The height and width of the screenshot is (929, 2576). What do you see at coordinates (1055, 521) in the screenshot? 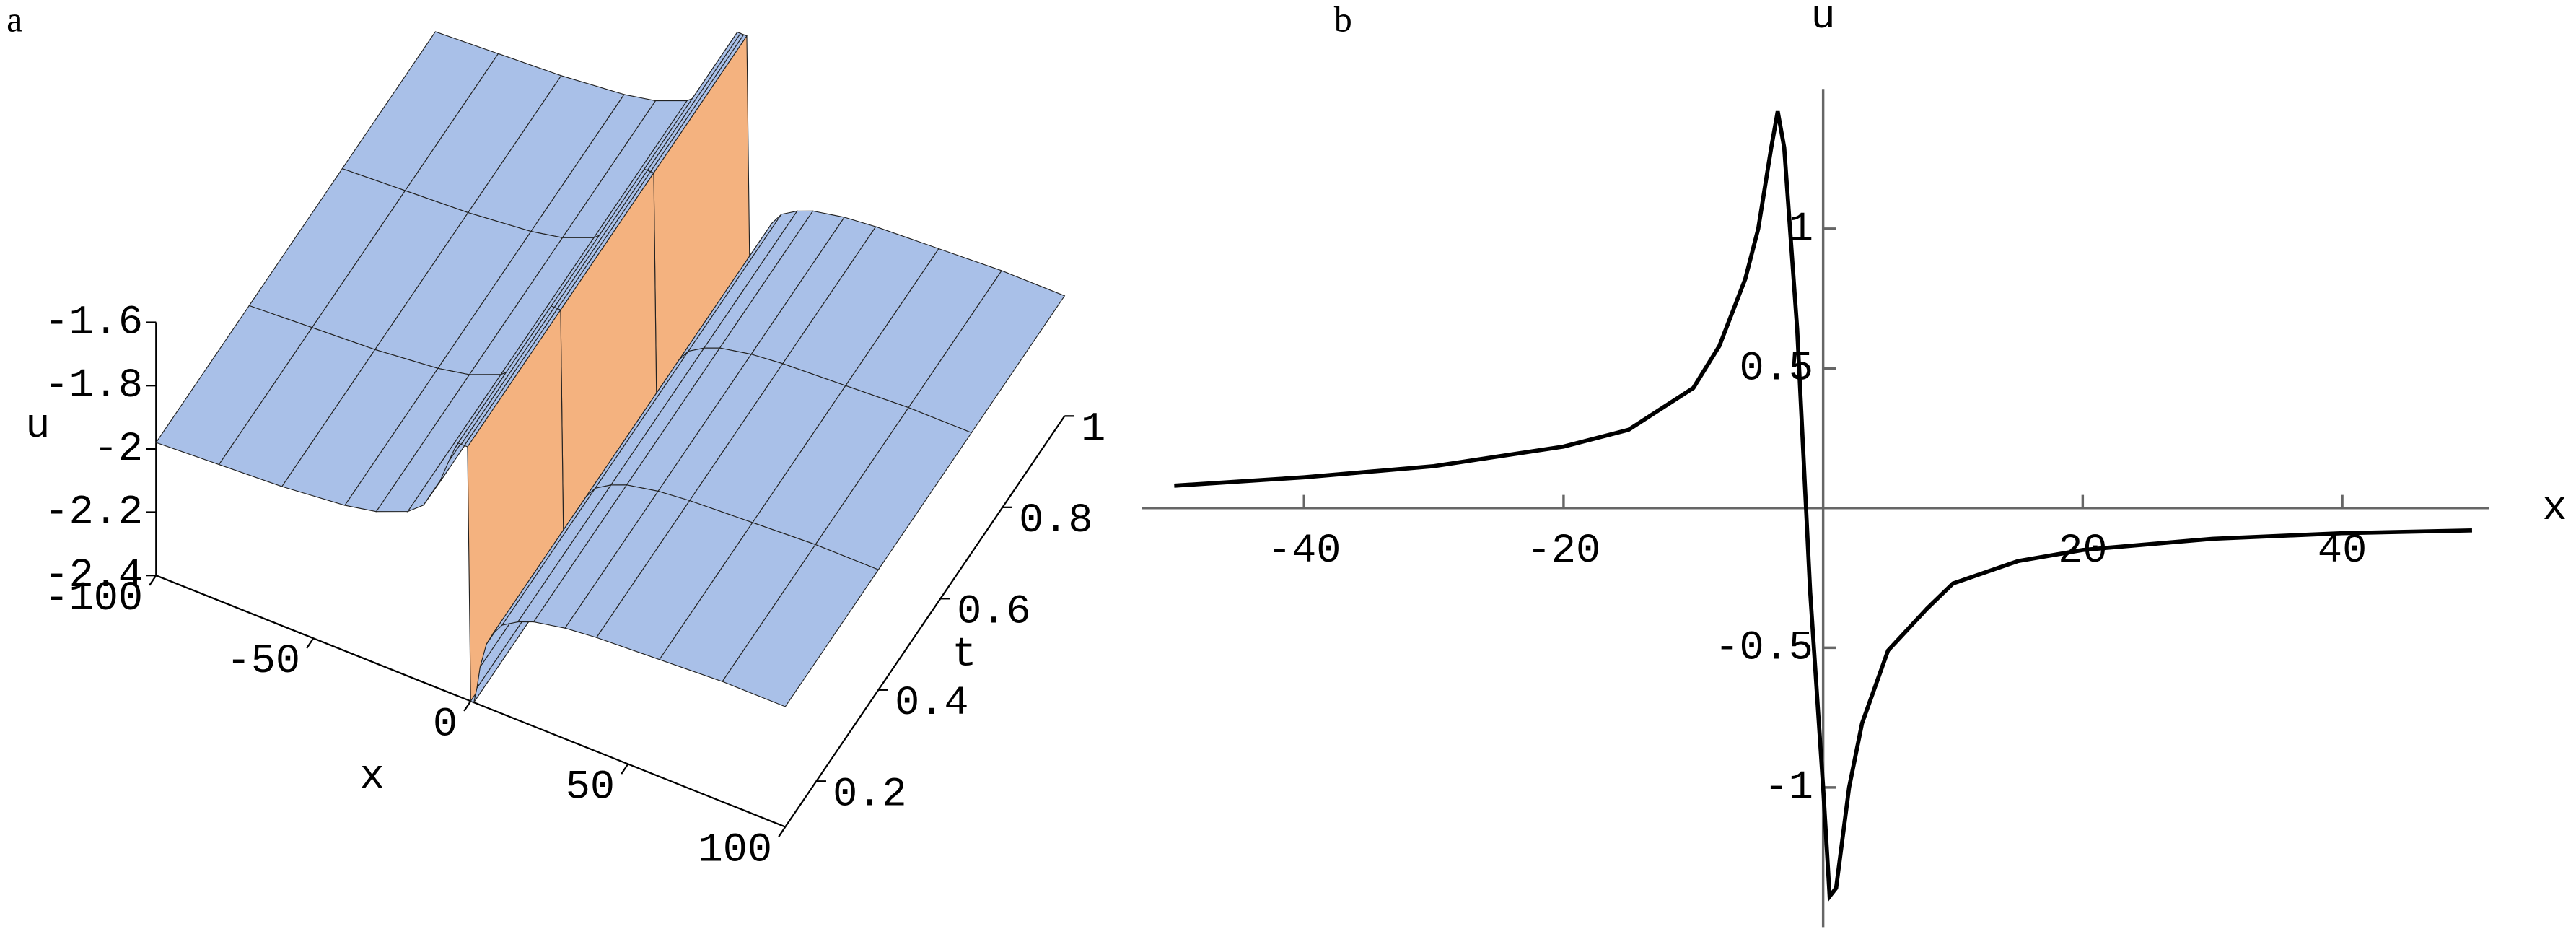
I see `t-tick-label: 0.8` at bounding box center [1055, 521].